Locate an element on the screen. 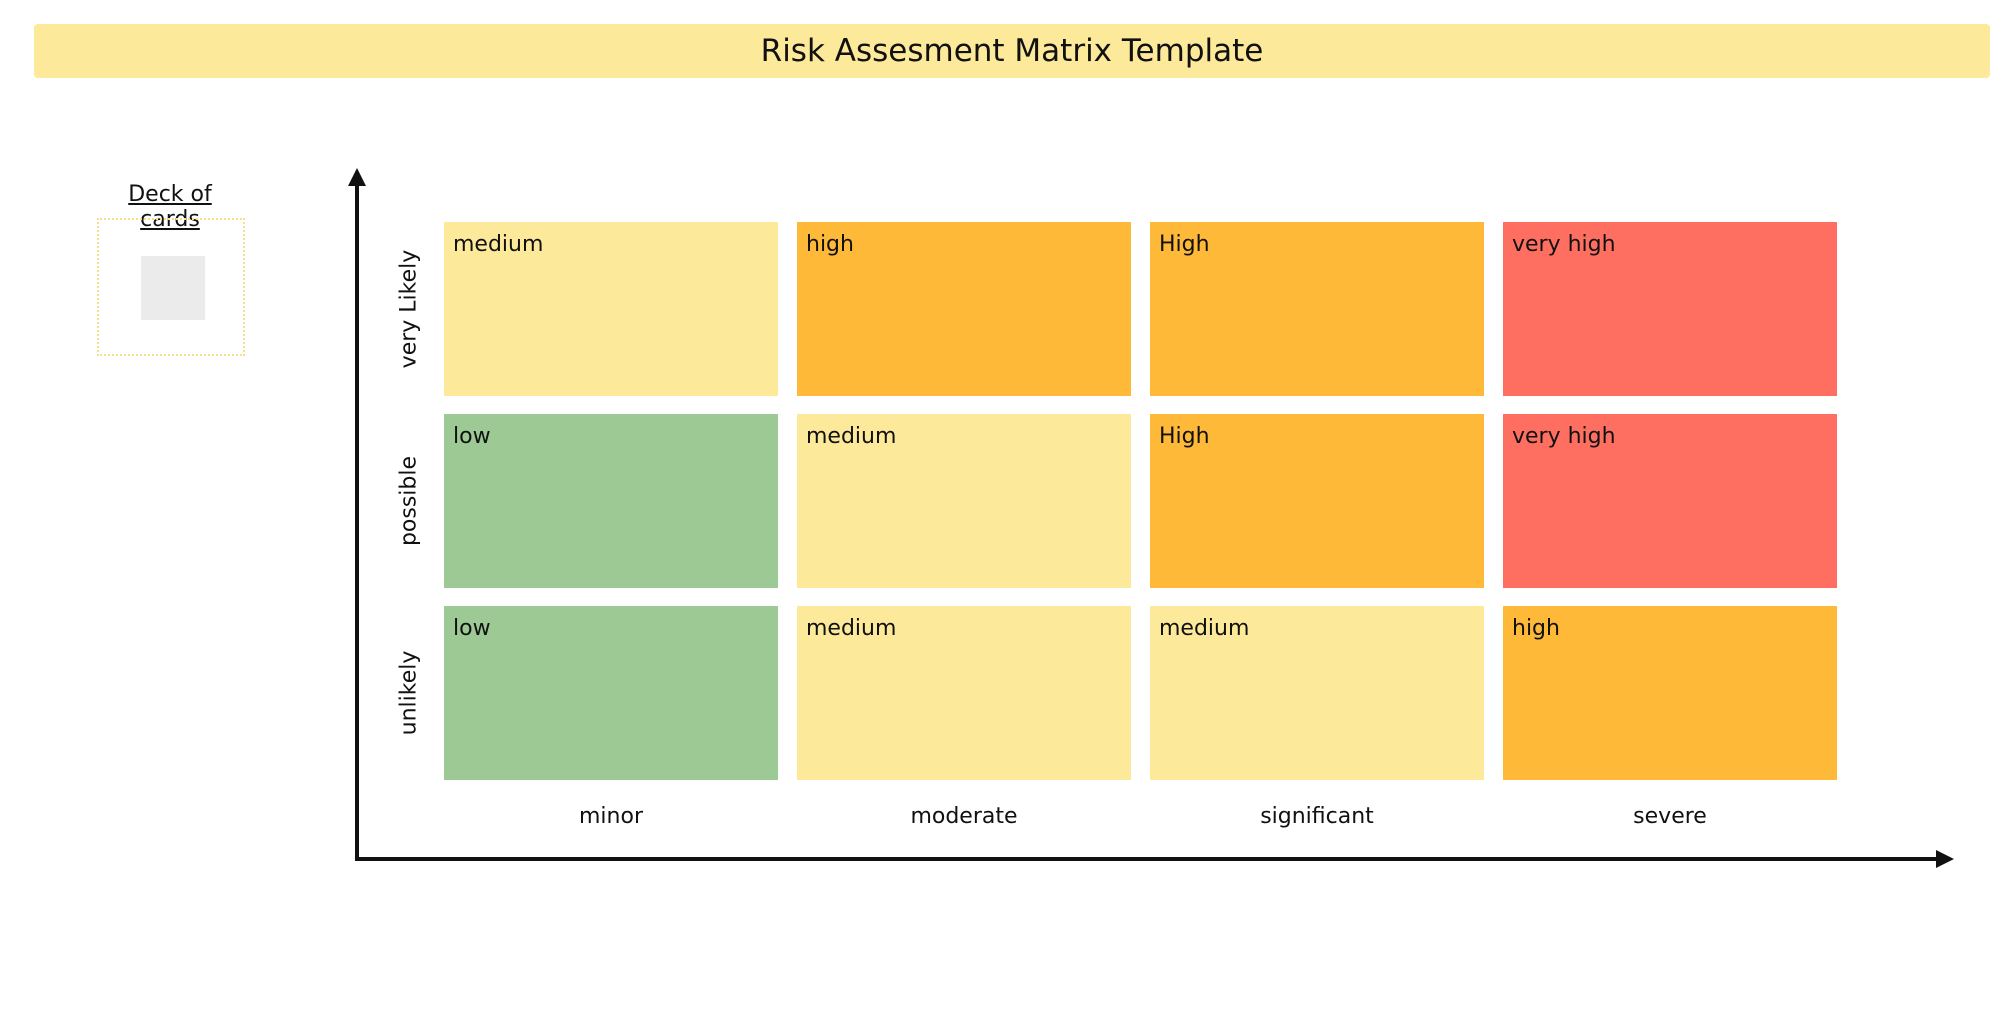 Image resolution: width=2000 pixels, height=1015 pixels. x-axis-arrowhead is located at coordinates (1945, 859).